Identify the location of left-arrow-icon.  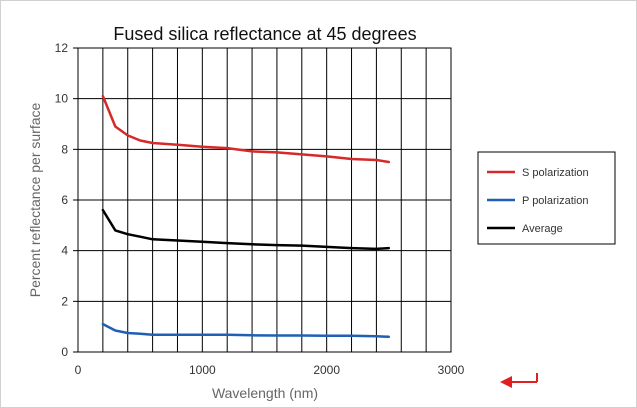
(519, 380).